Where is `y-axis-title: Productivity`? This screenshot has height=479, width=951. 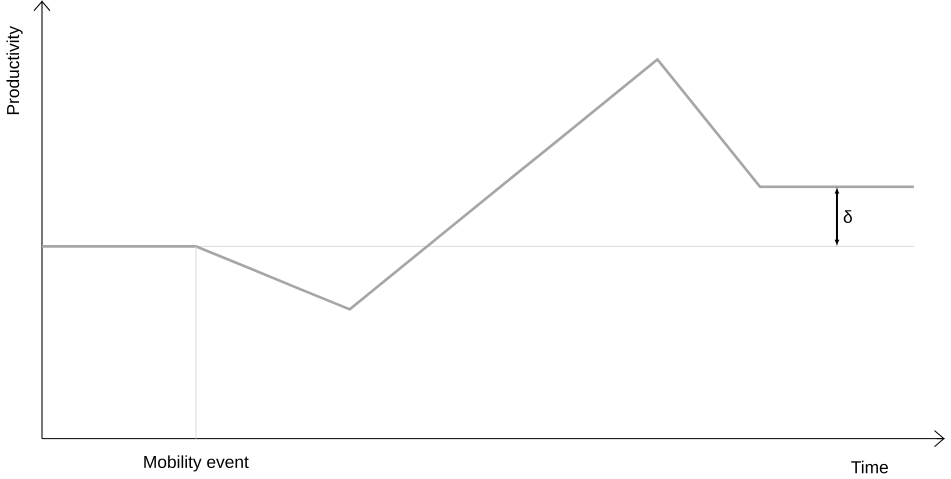 y-axis-title: Productivity is located at coordinates (14, 70).